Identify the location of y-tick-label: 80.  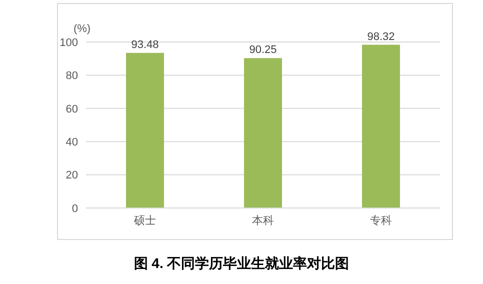
(72, 76).